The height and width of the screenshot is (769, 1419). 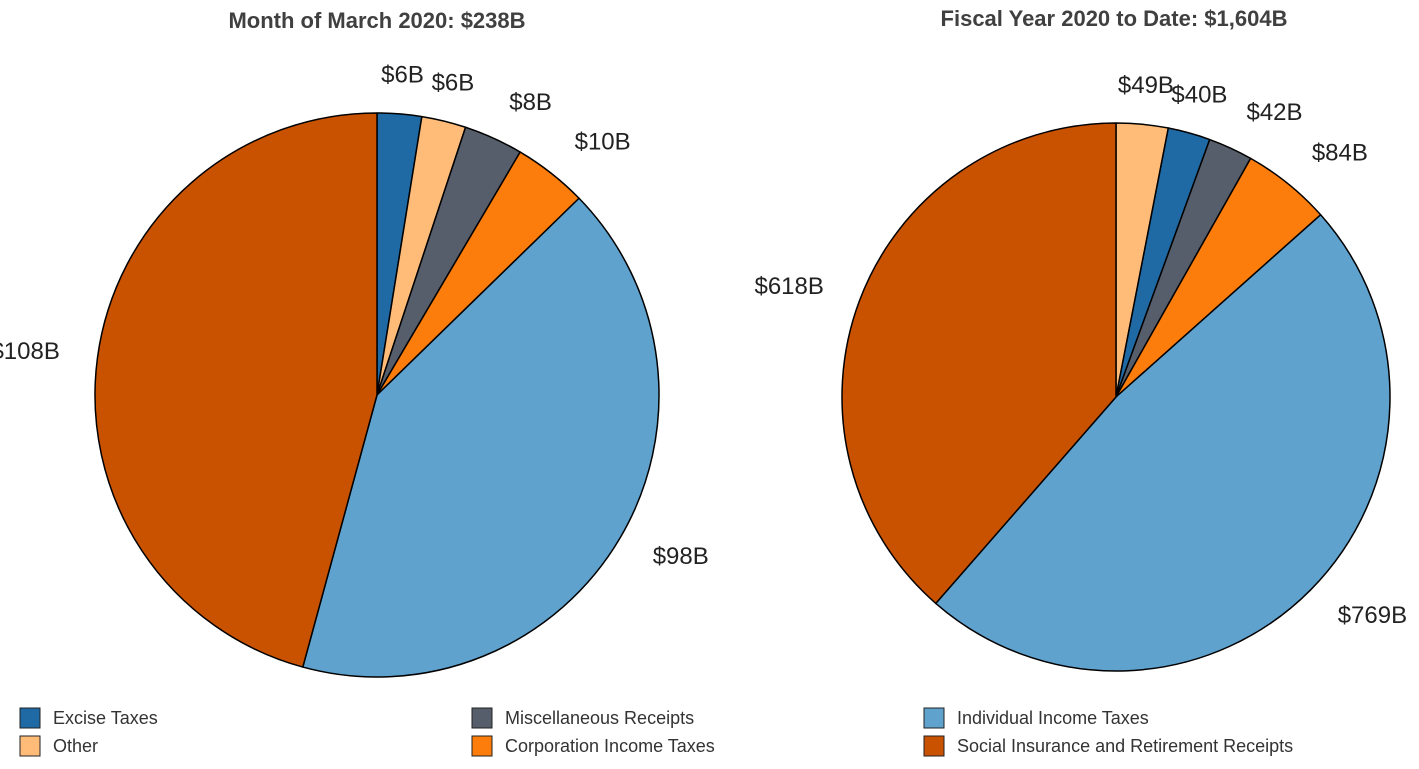 What do you see at coordinates (681, 556) in the screenshot?
I see `value-label: $98B` at bounding box center [681, 556].